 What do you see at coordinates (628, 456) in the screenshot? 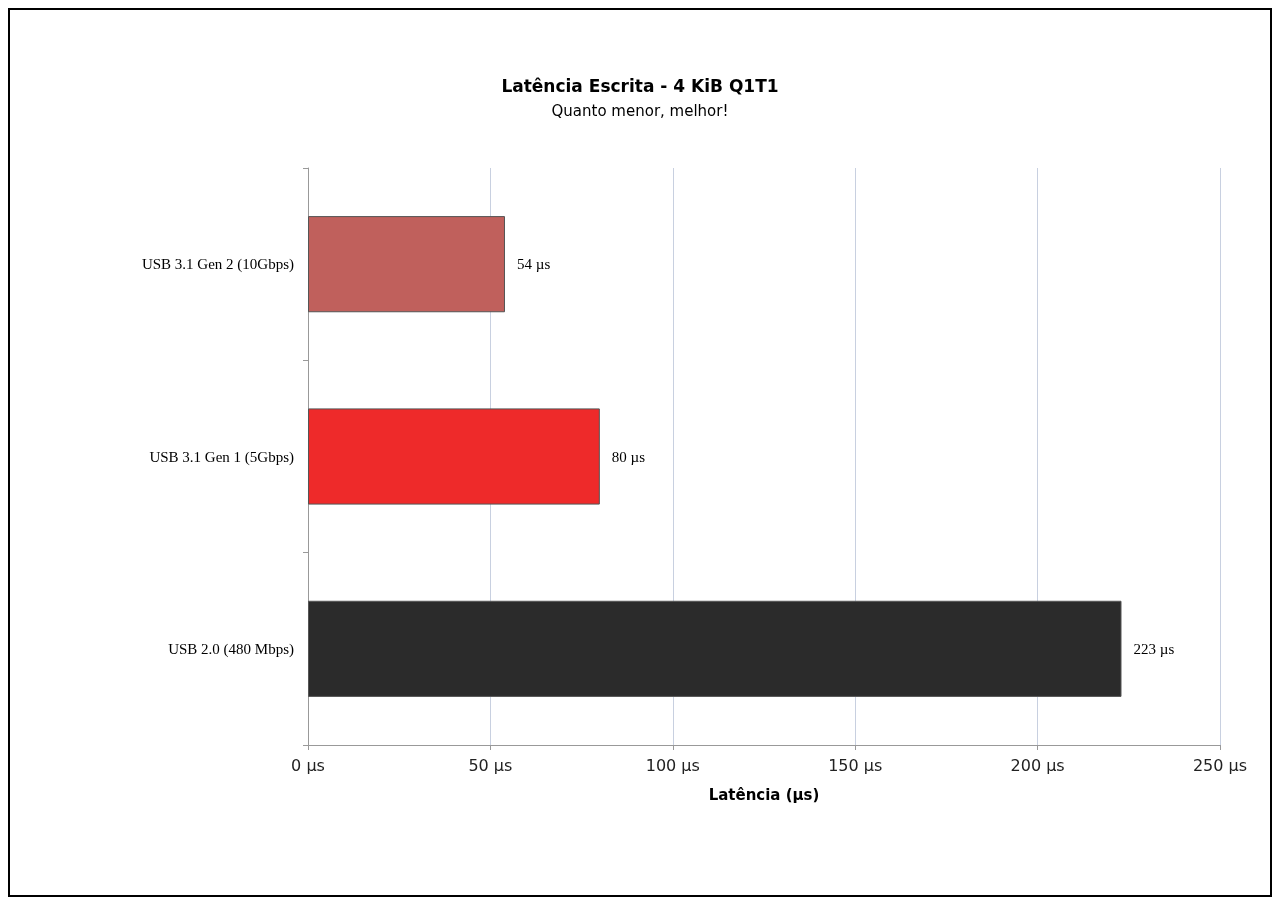
I see `data-label: 80 µs` at bounding box center [628, 456].